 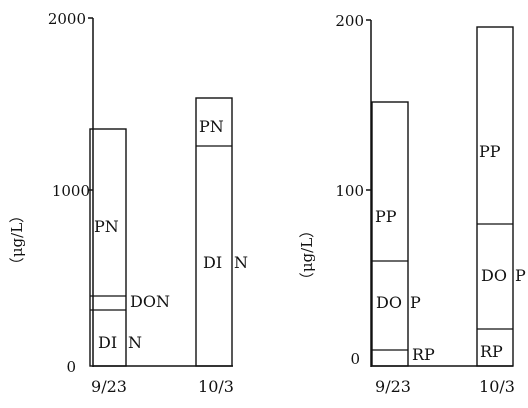 I want to click on y-tick-label: 1000, so click(x=71, y=191).